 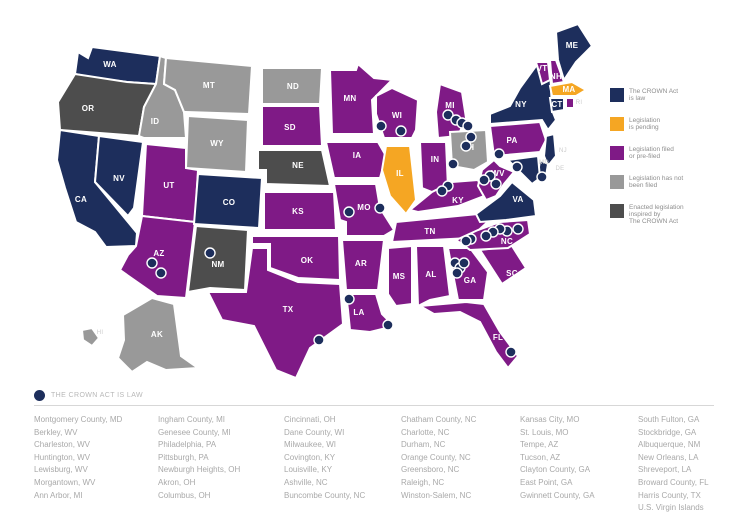 What do you see at coordinates (450, 105) in the screenshot?
I see `label-mi: MI` at bounding box center [450, 105].